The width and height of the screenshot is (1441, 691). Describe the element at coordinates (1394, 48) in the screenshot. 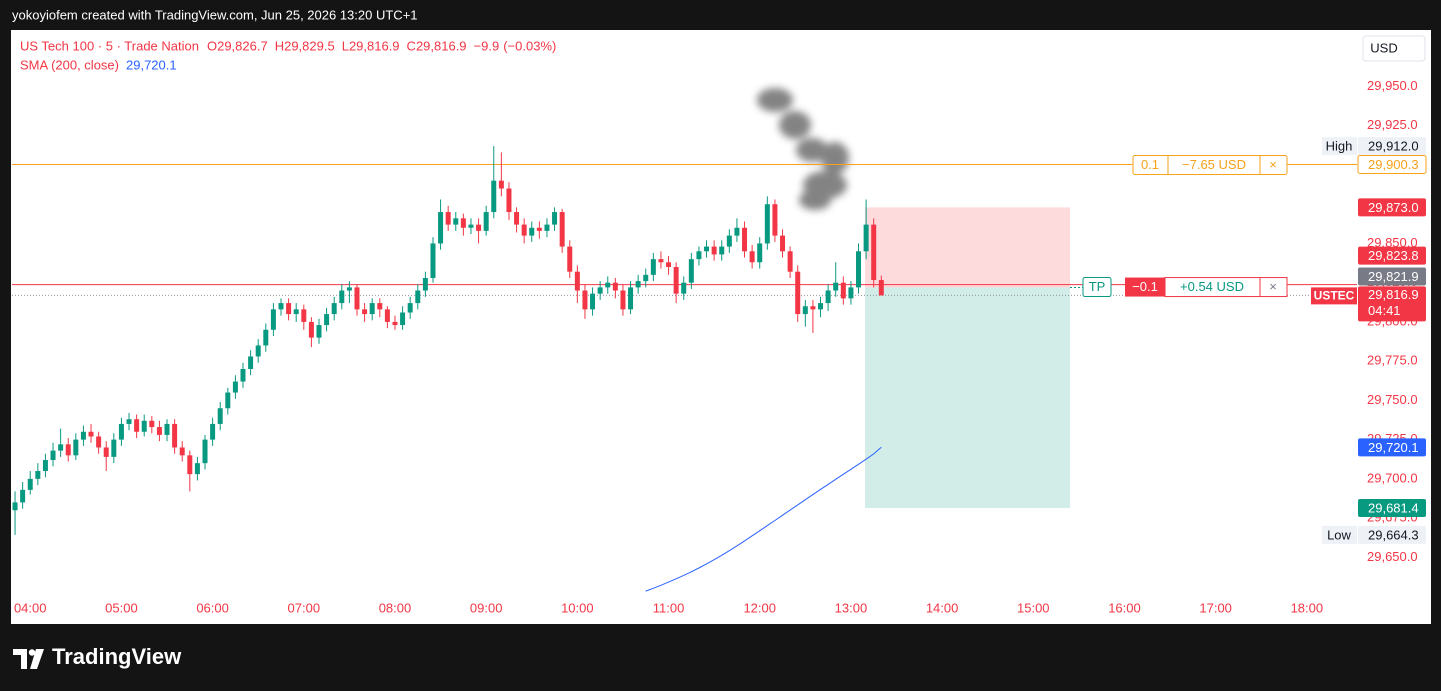

I see `currency-button` at that location.